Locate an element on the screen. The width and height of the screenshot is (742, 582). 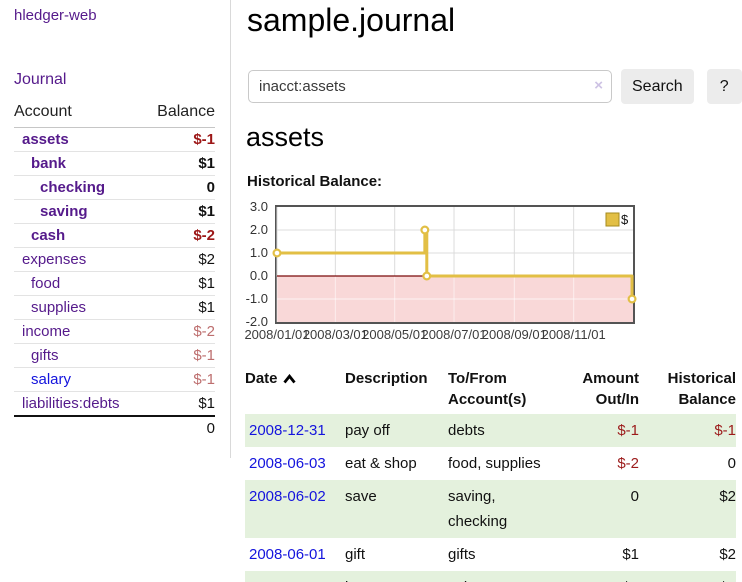
accounts-total-spacer is located at coordinates (79, 427).